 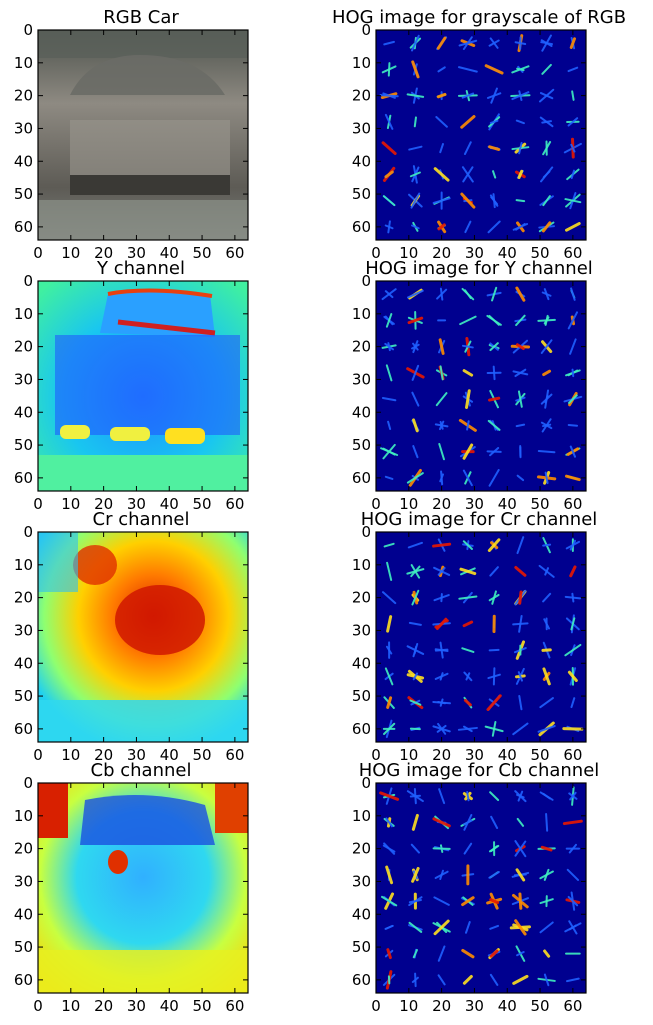 What do you see at coordinates (70, 755) in the screenshot?
I see `x-tick-label: 10` at bounding box center [70, 755].